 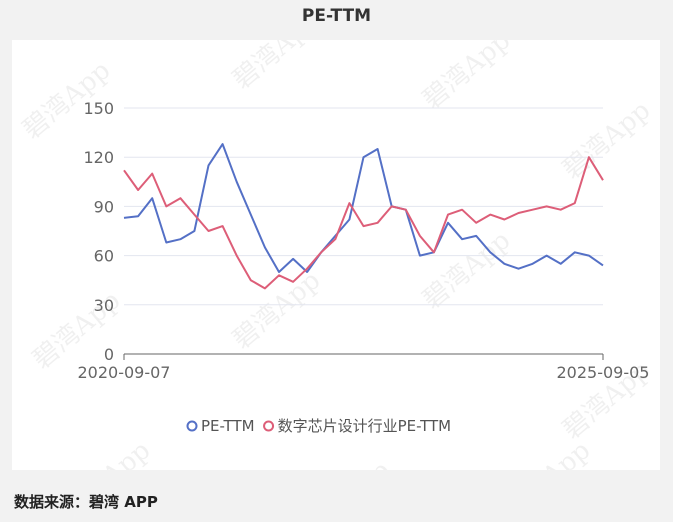 What do you see at coordinates (104, 206) in the screenshot?
I see `y-tick-label: 90` at bounding box center [104, 206].